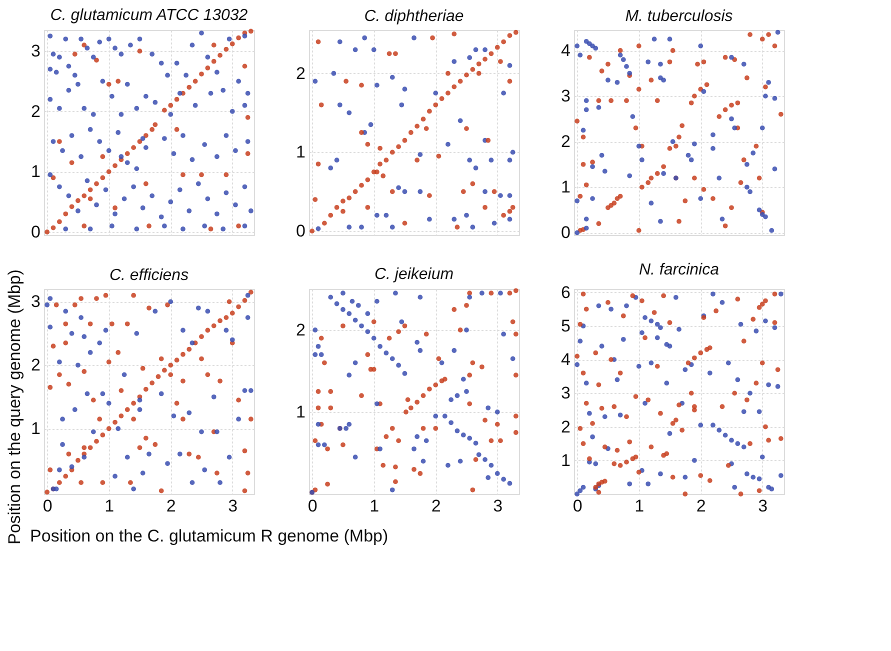  I want to click on chart-title: C. diphtheriae, so click(414, 16).